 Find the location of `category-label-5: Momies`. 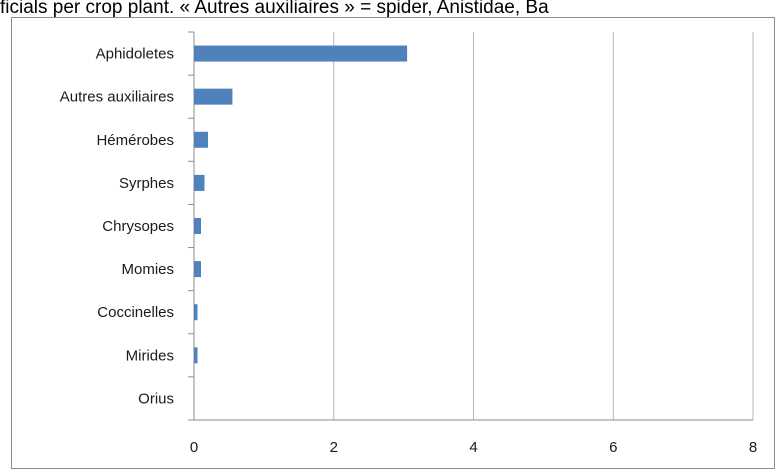

category-label-5: Momies is located at coordinates (147, 269).